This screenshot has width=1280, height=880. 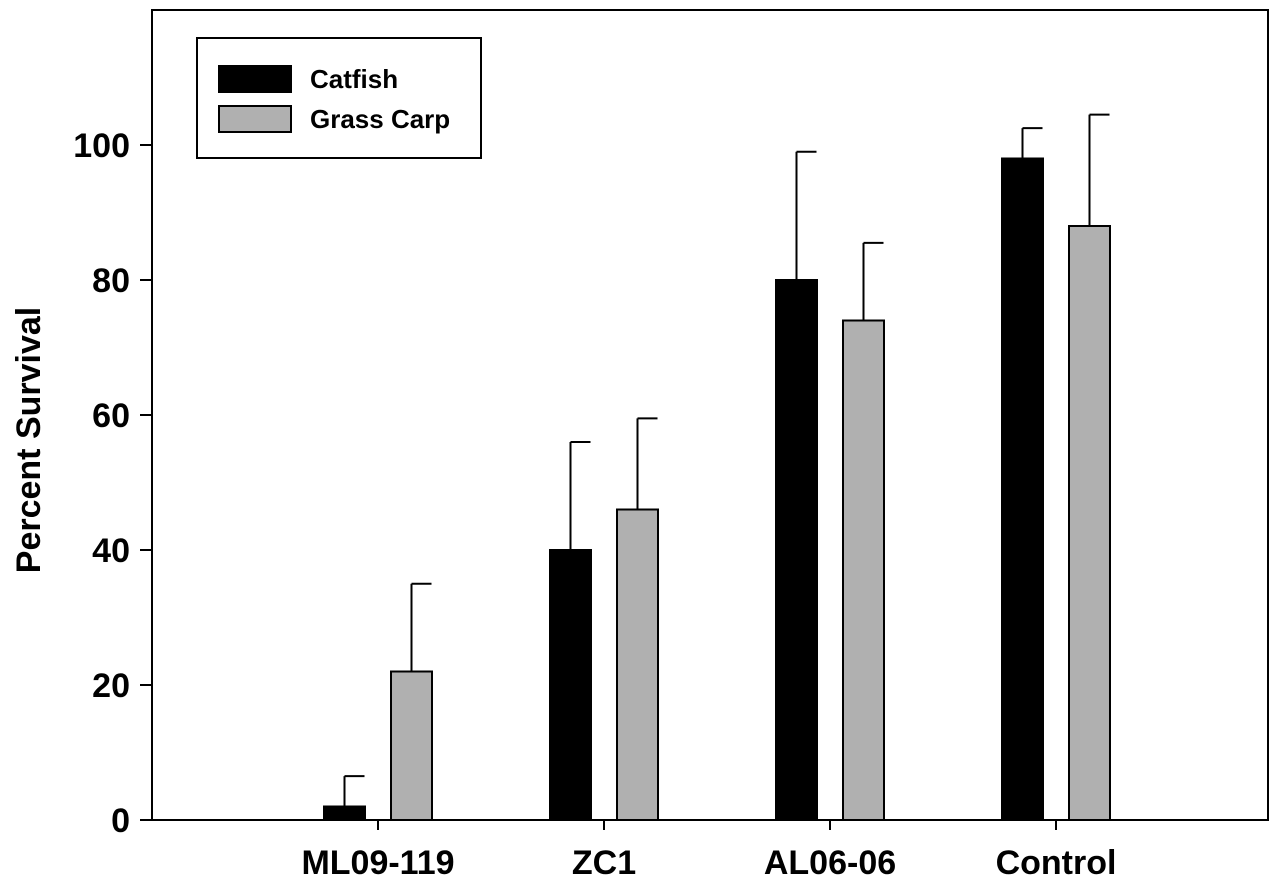 I want to click on y-tick-label: 60, so click(x=111, y=416).